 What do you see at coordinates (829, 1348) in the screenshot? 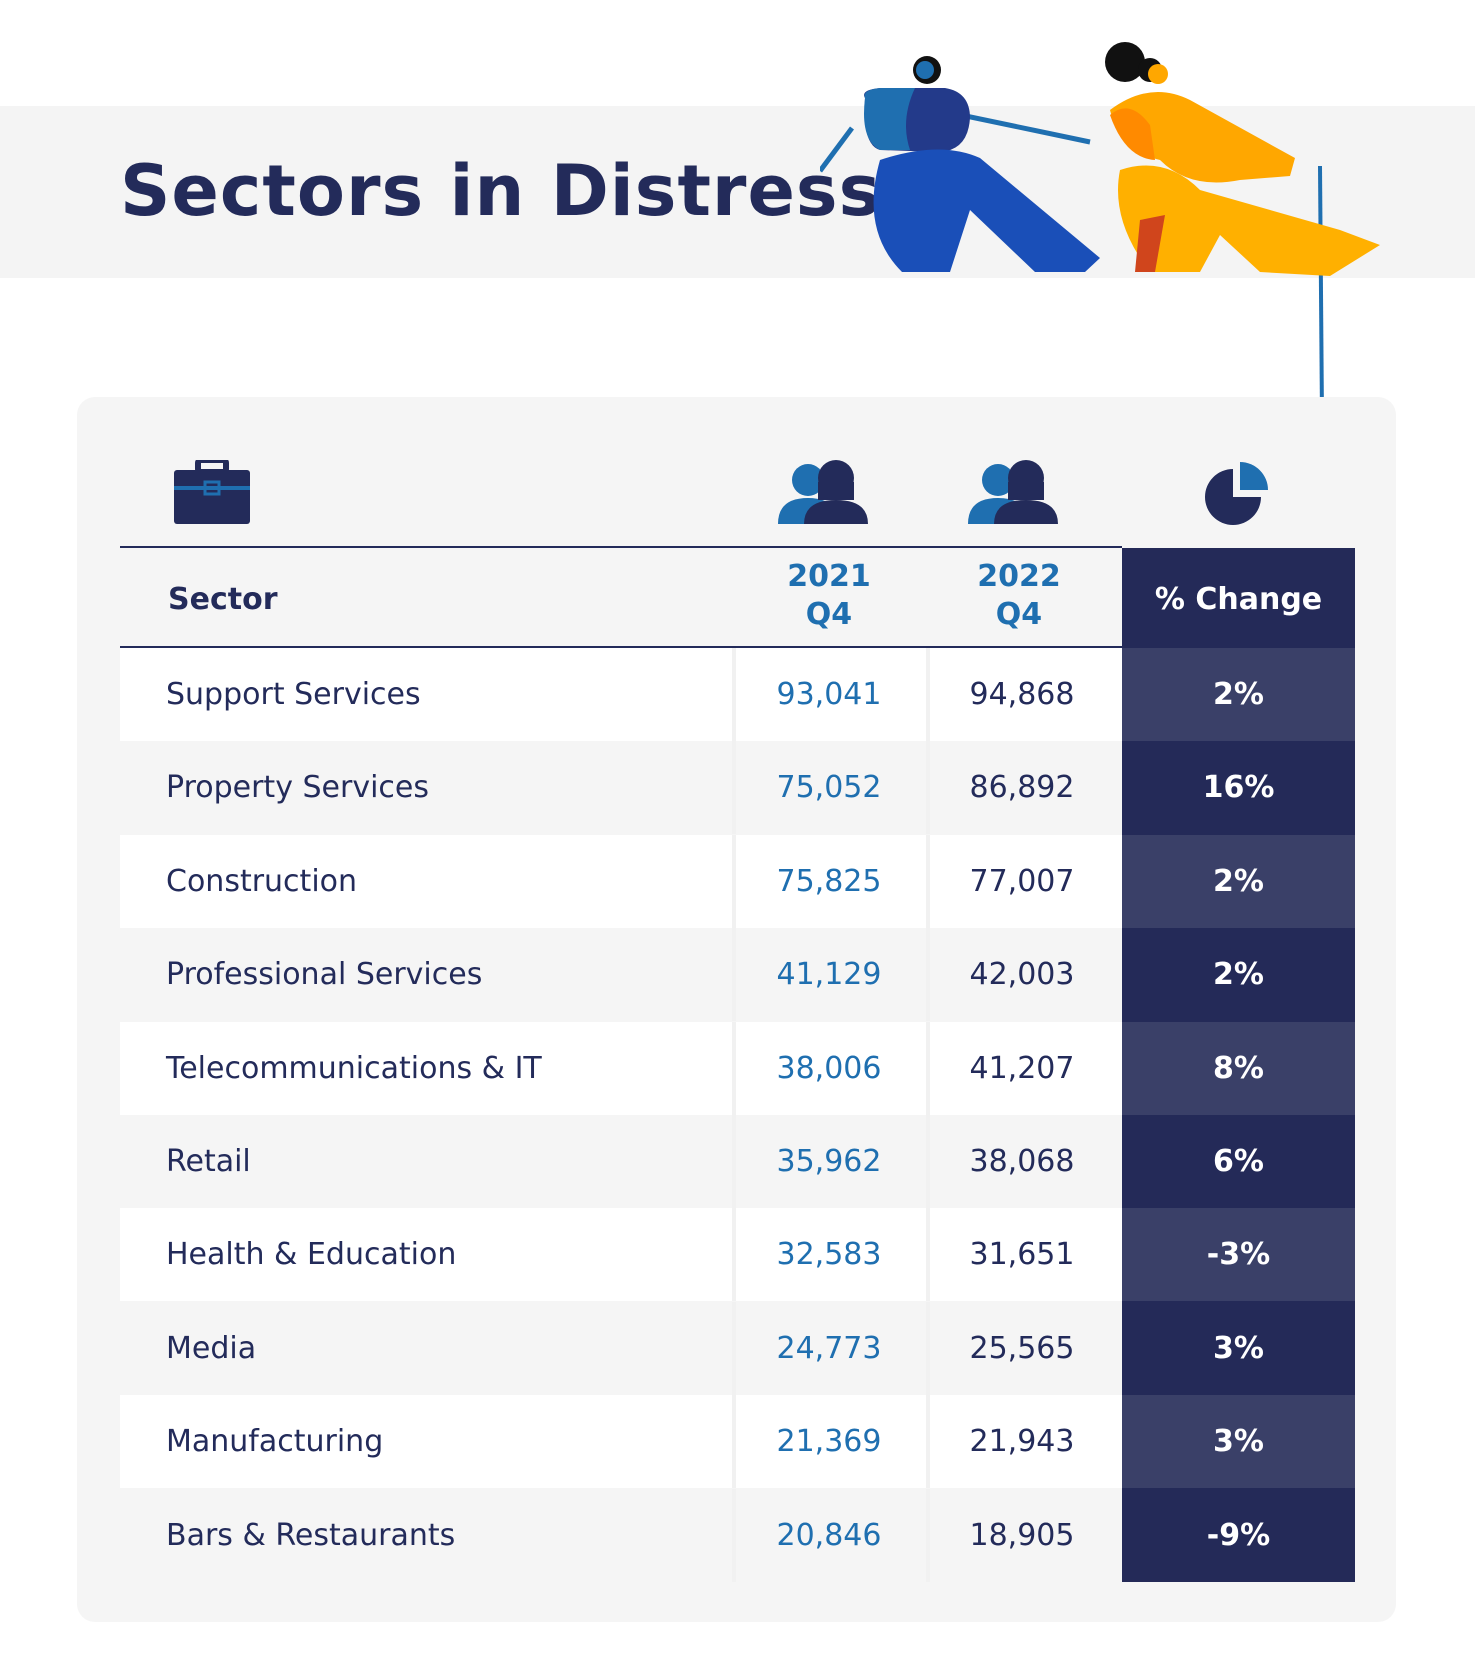
I see `value-2021-cell: 24,773` at bounding box center [829, 1348].